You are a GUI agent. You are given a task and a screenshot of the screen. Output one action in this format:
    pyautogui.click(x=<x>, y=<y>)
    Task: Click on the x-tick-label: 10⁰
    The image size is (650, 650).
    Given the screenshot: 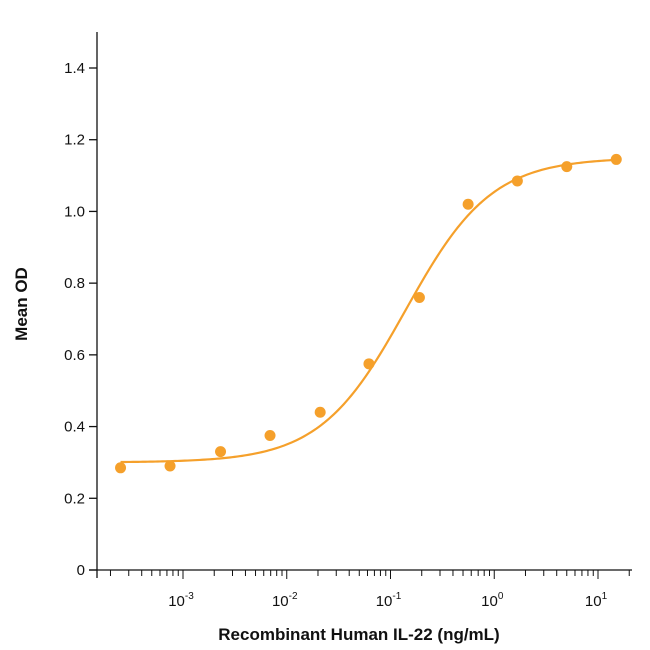 What is the action you would take?
    pyautogui.click(x=492, y=600)
    